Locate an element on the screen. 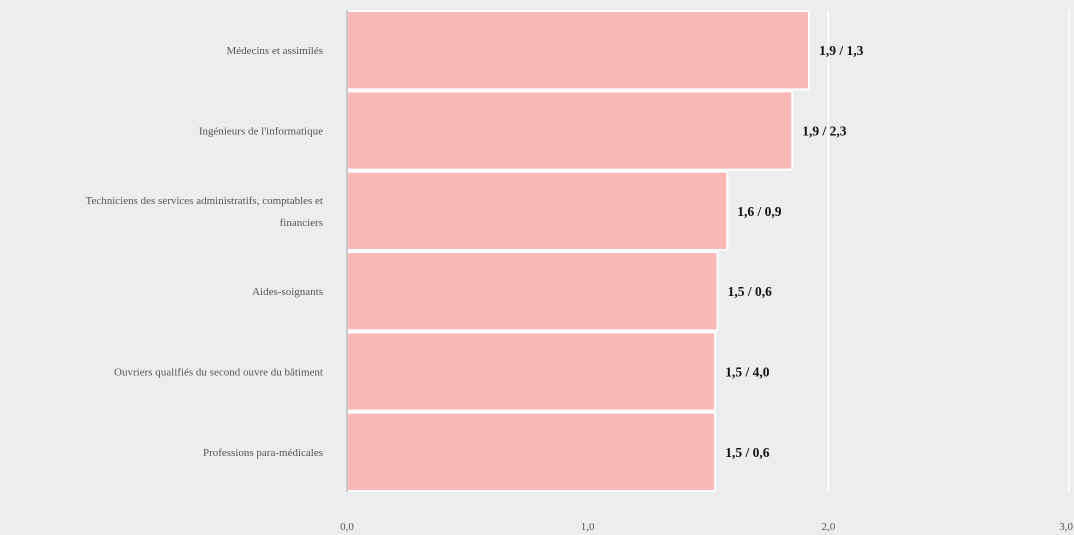 Image resolution: width=1074 pixels, height=535 pixels. category-label-line: Aides-soignants is located at coordinates (287, 292).